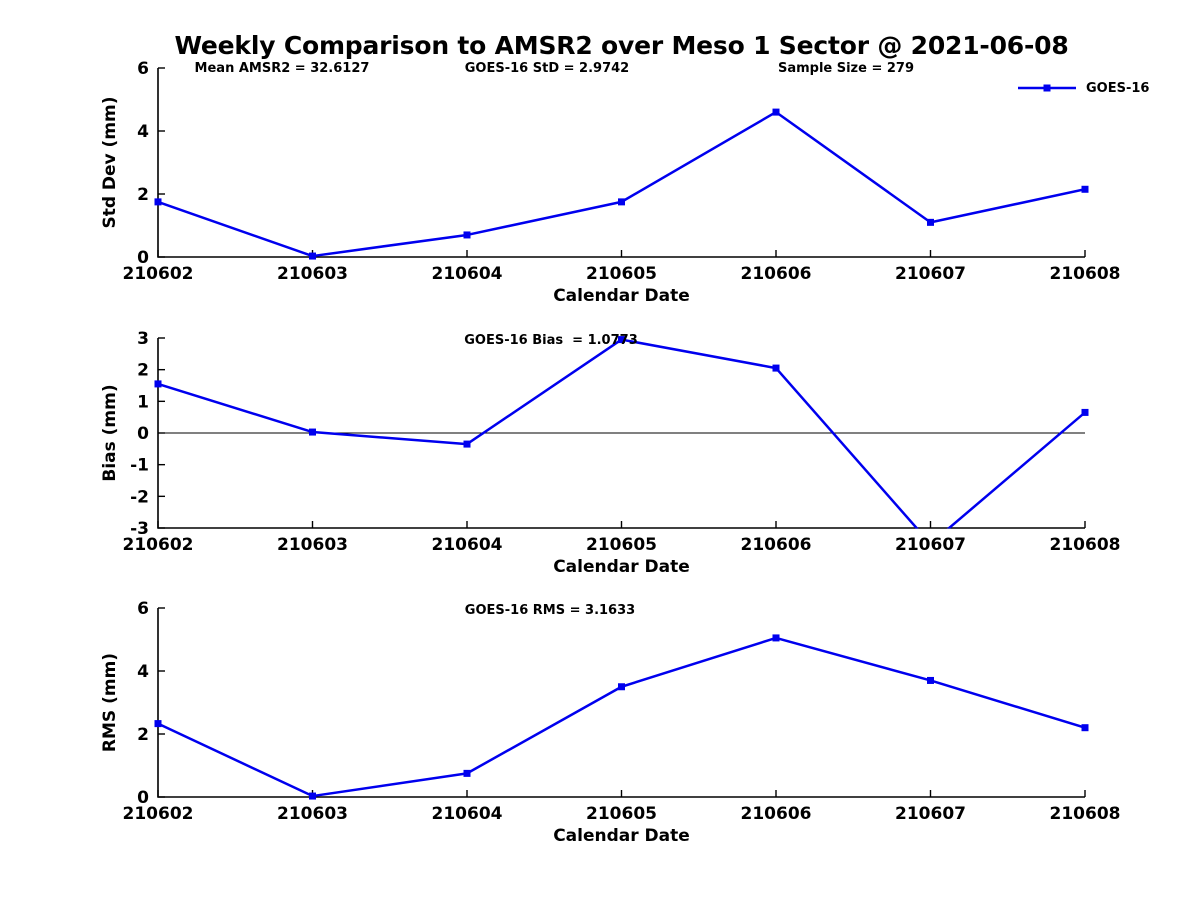 This screenshot has width=1200, height=900. Describe the element at coordinates (1082, 88) in the screenshot. I see `legend: GOES-16` at that location.